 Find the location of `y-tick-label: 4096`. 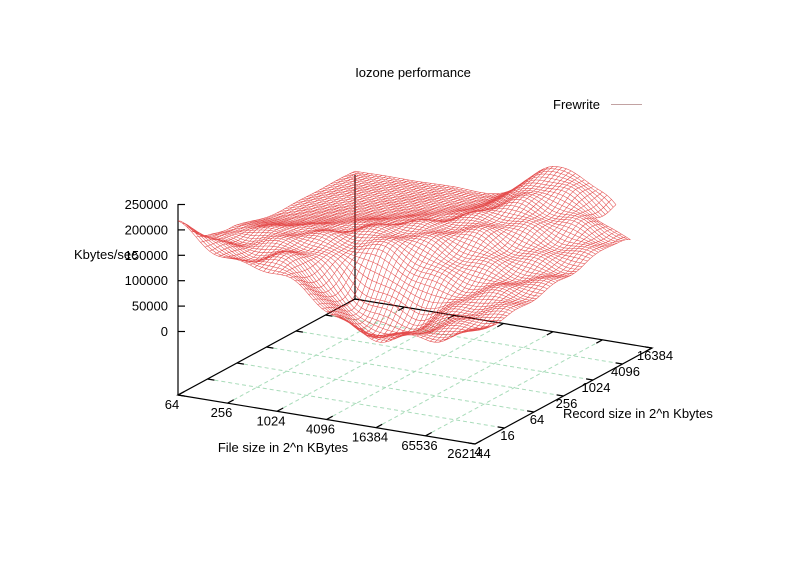

y-tick-label: 4096 is located at coordinates (625, 371).